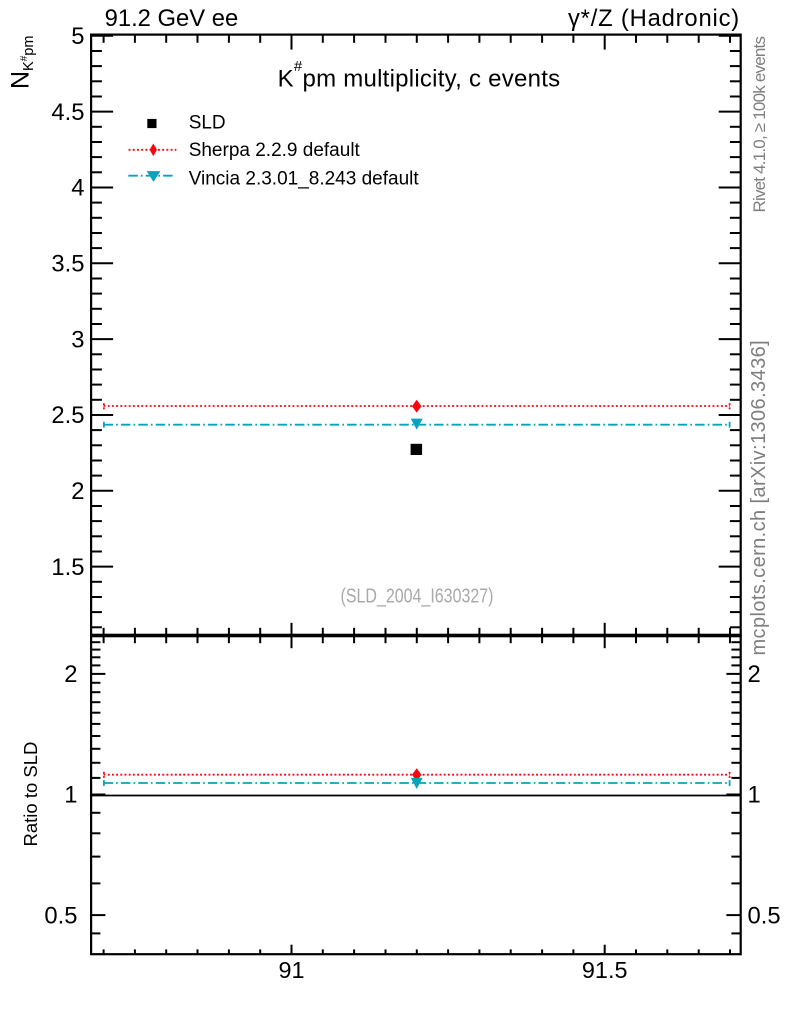  Describe the element at coordinates (304, 178) in the screenshot. I see `svg-text: Vincia 2.3.01_8.243 default` at that location.